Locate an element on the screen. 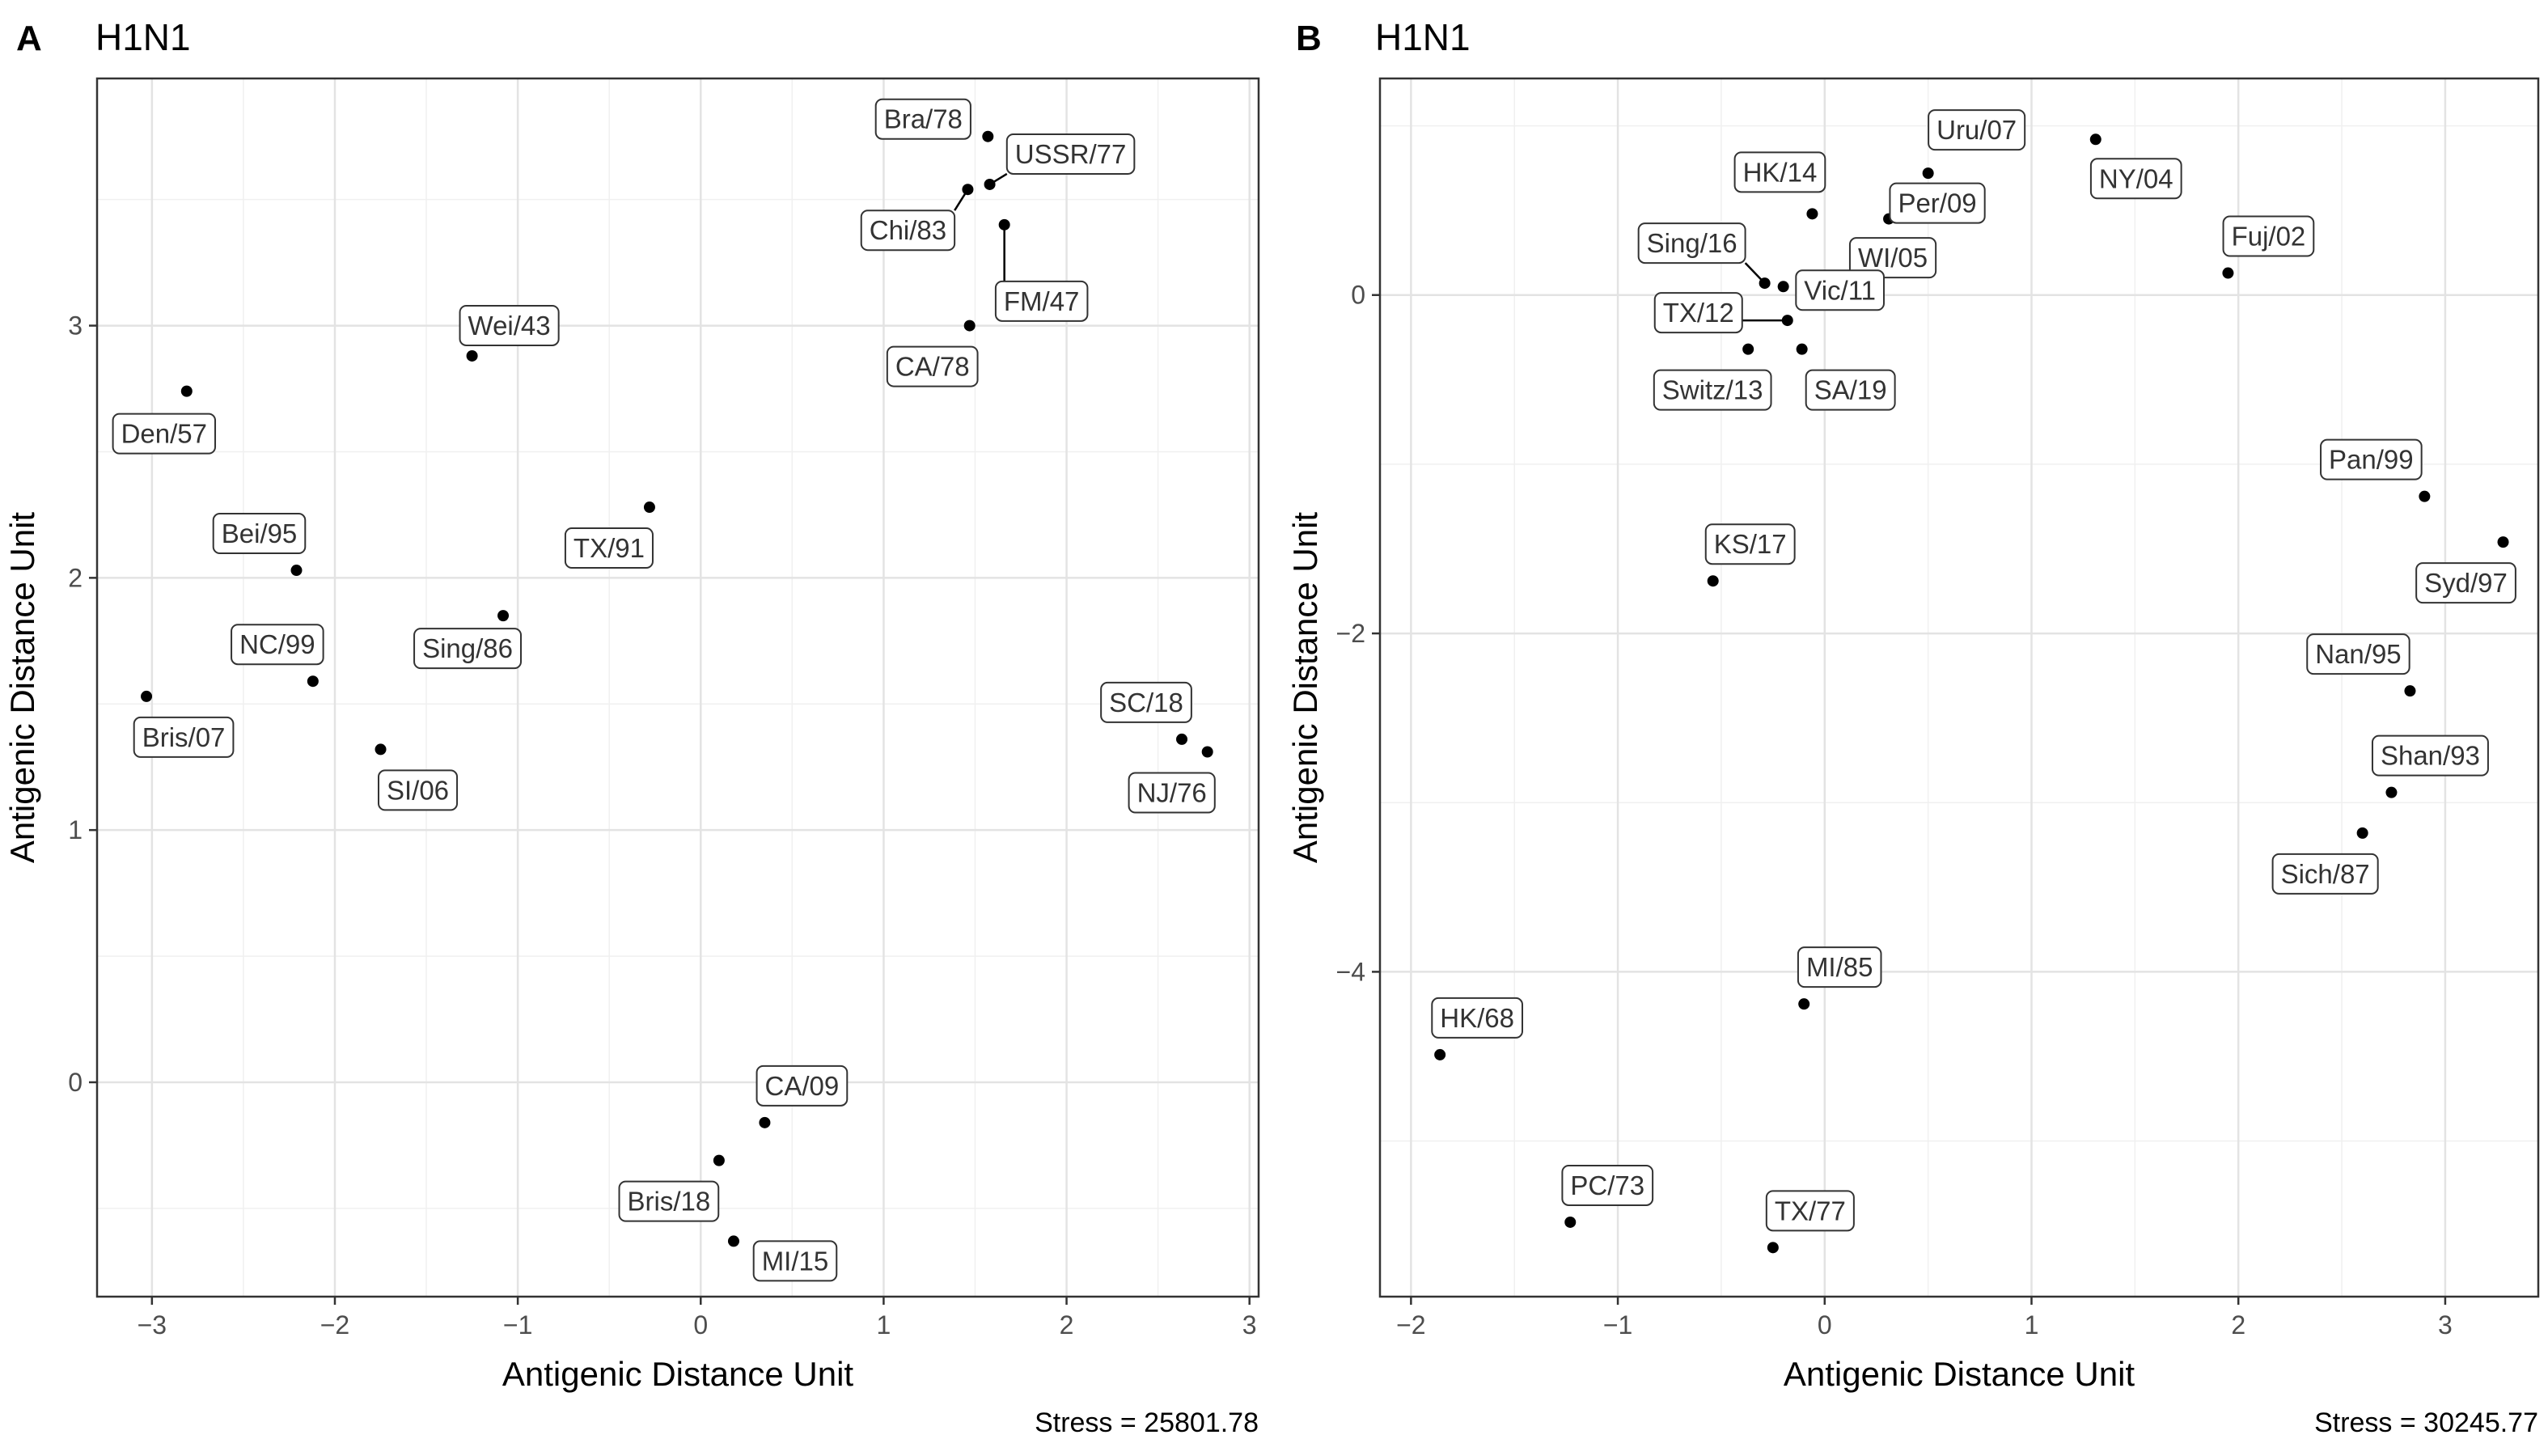  point-label-text: CA/09 is located at coordinates (802, 1086).